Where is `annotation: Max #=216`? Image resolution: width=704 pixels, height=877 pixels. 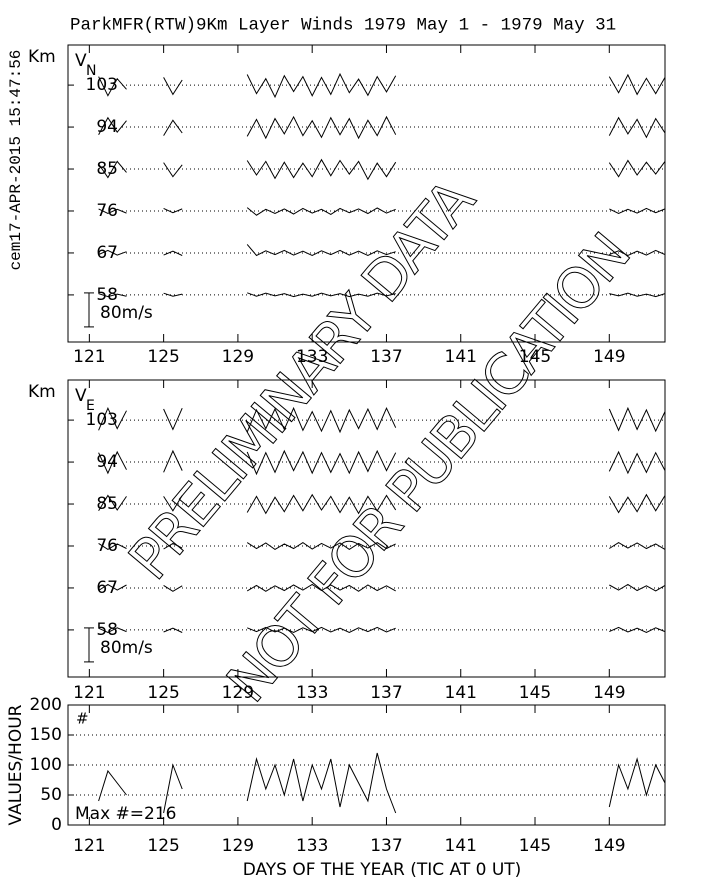
annotation: Max #=216 is located at coordinates (126, 814).